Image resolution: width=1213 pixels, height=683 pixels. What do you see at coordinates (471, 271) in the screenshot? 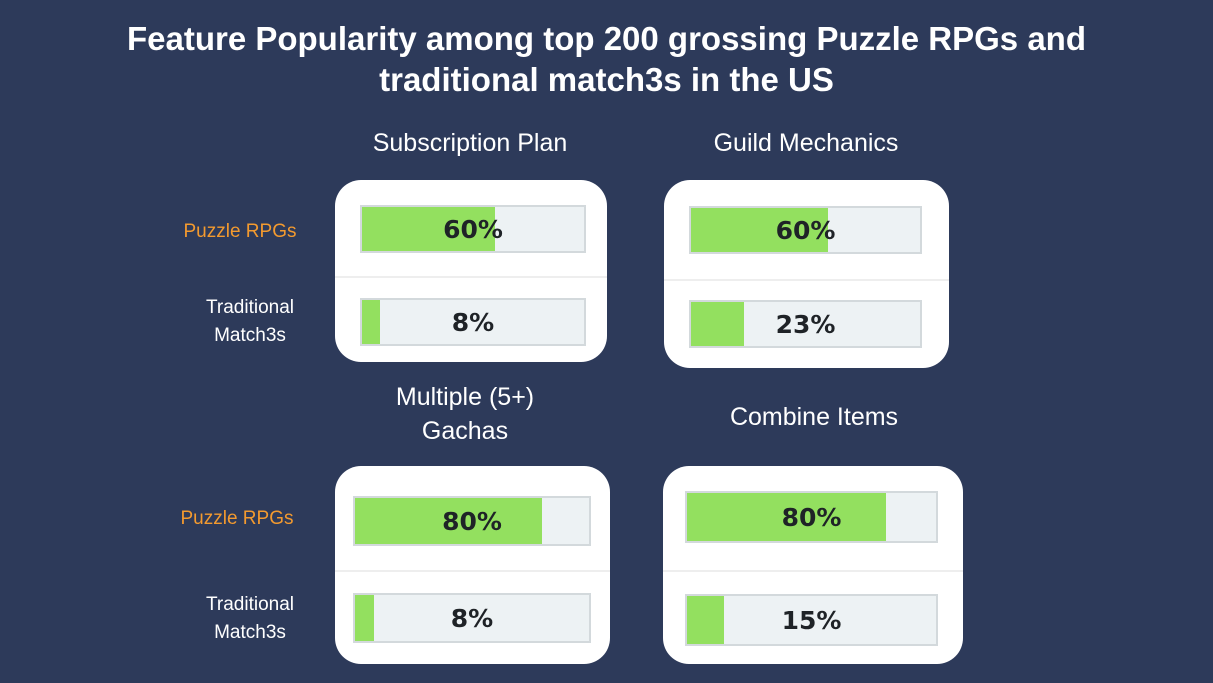
I see `card-subscription-plan: 60% 8%` at bounding box center [471, 271].